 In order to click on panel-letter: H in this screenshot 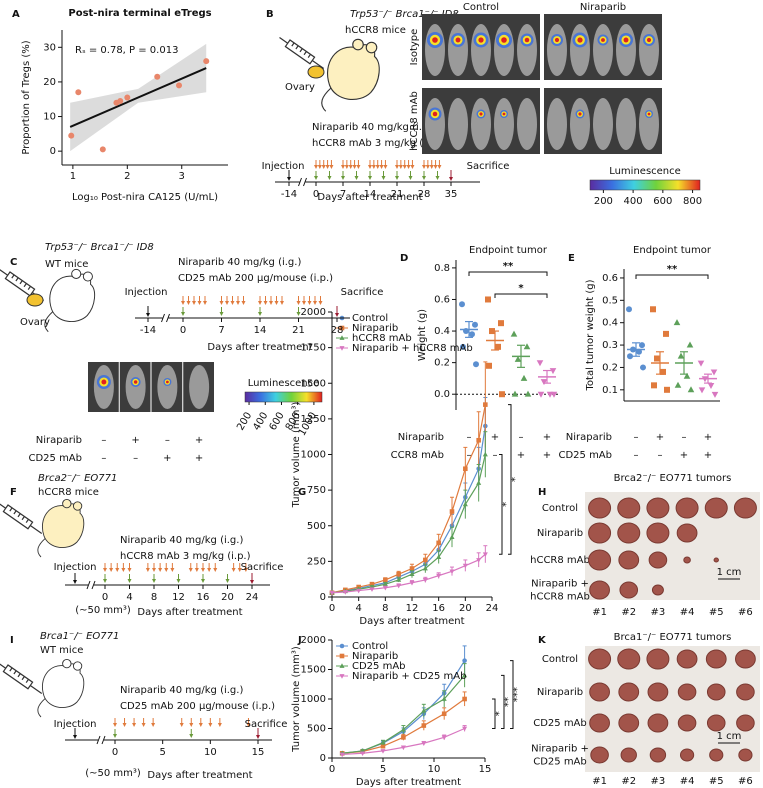, I will do `click(542, 492)`.